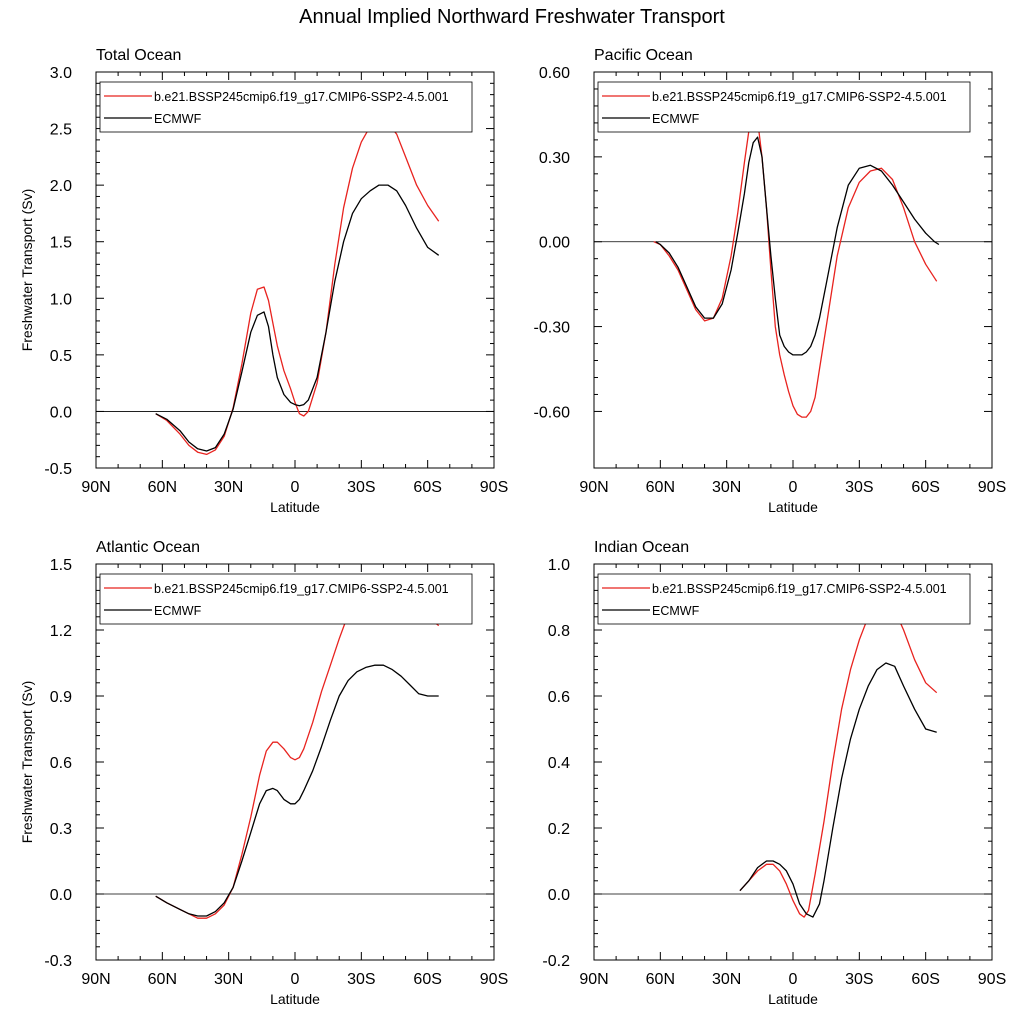  Describe the element at coordinates (559, 631) in the screenshot. I see `y-tick-label: 0.8` at that location.